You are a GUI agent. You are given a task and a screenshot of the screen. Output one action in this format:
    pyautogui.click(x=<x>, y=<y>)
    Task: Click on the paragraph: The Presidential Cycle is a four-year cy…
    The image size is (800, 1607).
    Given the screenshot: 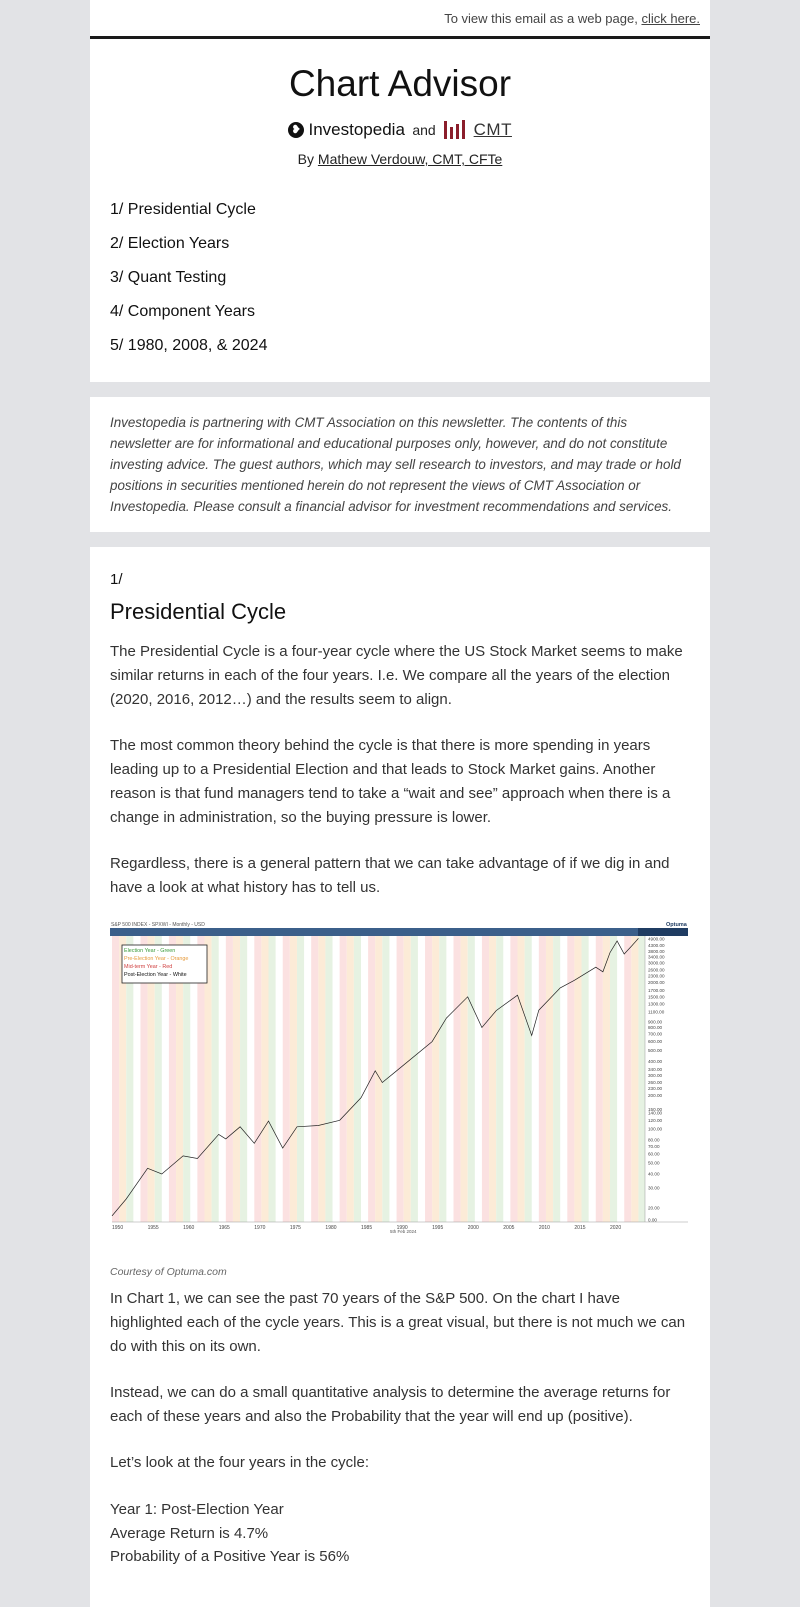 What is the action you would take?
    pyautogui.click(x=396, y=675)
    